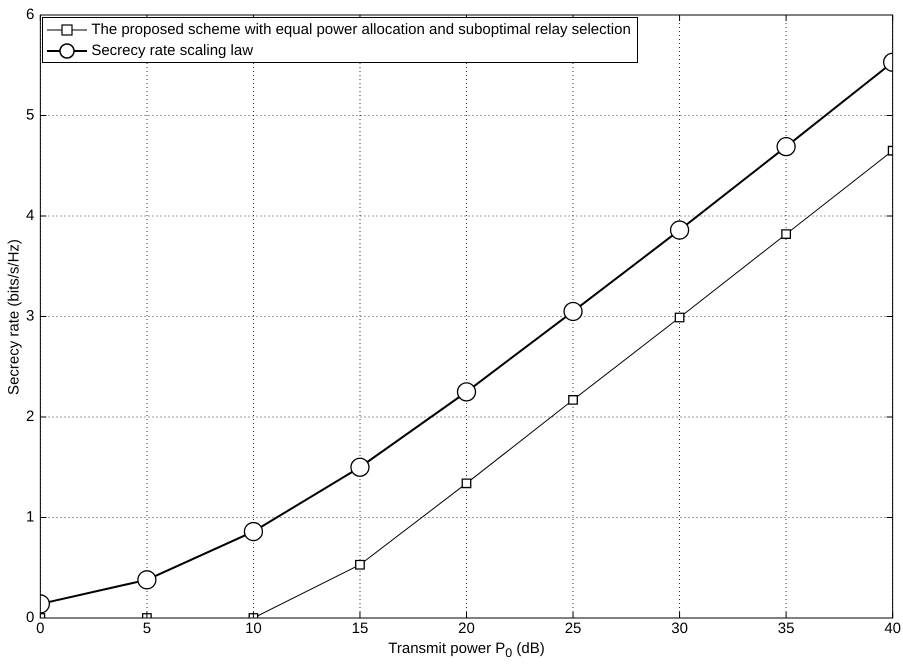  I want to click on y-tick-label: 5, so click(30, 115).